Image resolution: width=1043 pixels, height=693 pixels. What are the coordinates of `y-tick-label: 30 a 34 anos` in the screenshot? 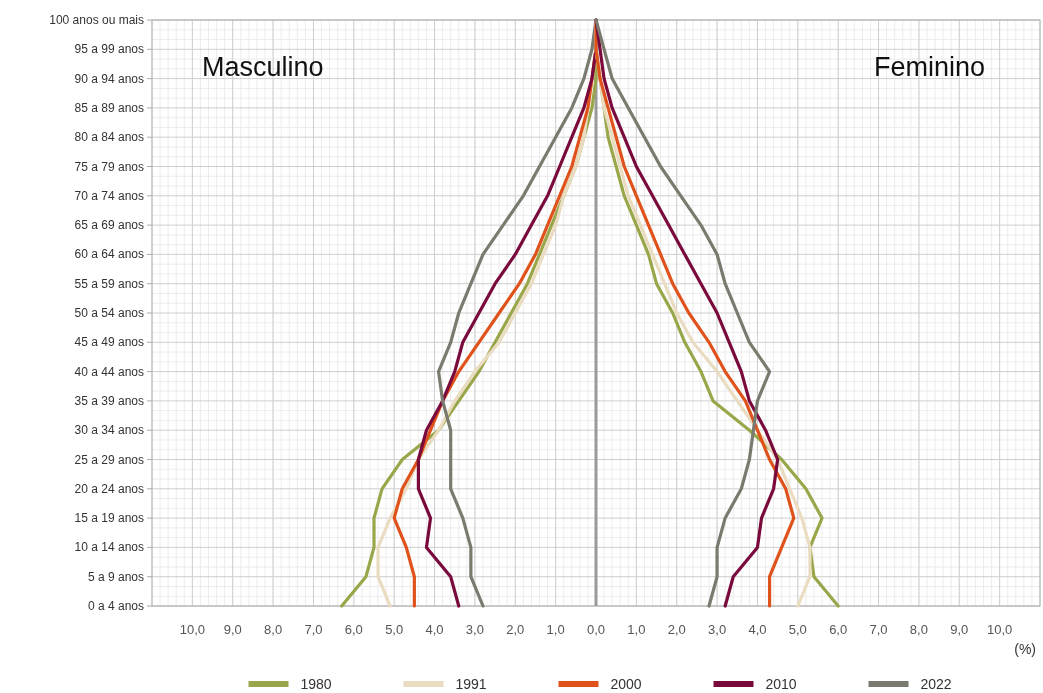 It's located at (109, 430).